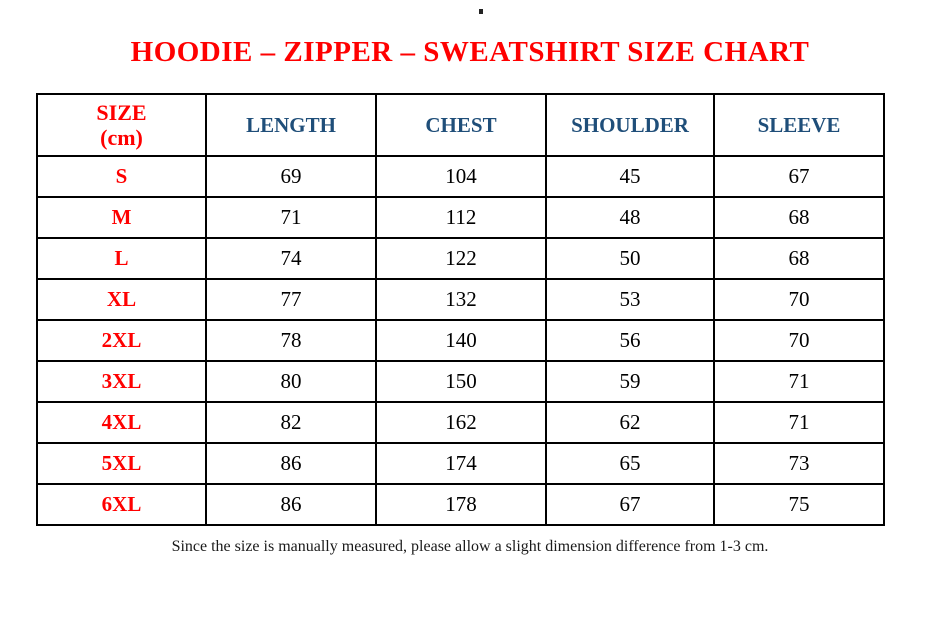 This screenshot has width=940, height=623. What do you see at coordinates (121, 422) in the screenshot?
I see `size-label: 4XL` at bounding box center [121, 422].